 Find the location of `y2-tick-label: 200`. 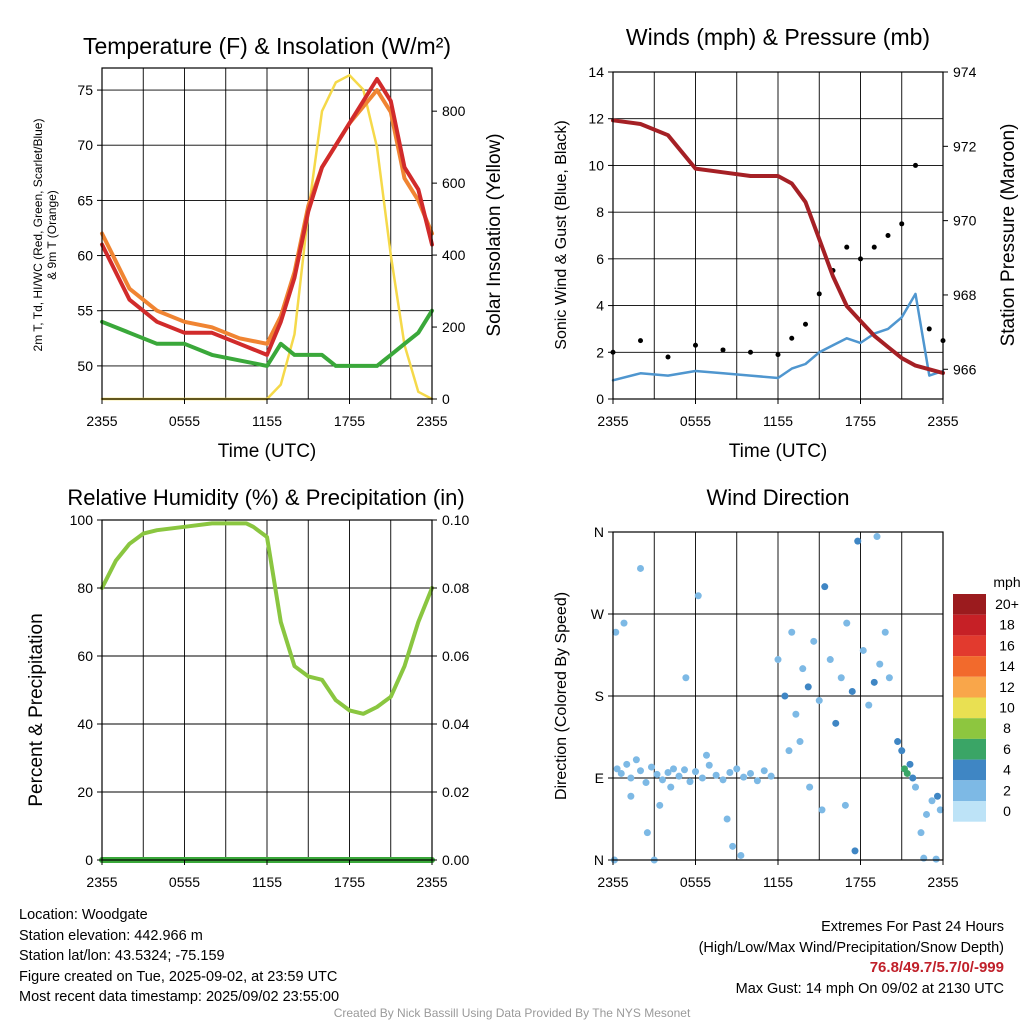

y2-tick-label: 200 is located at coordinates (454, 327).